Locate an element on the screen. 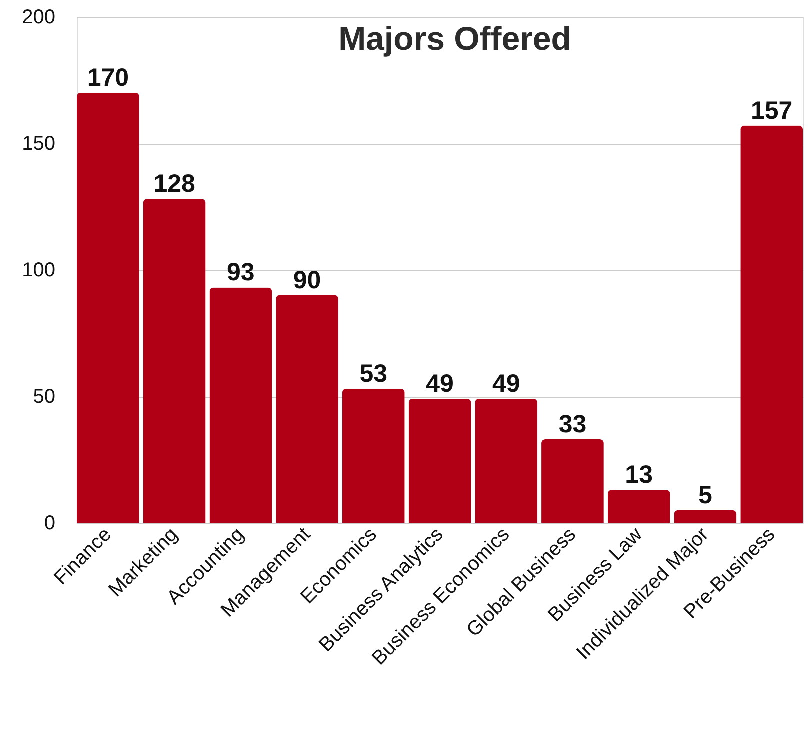  data-label: 13 is located at coordinates (639, 475).